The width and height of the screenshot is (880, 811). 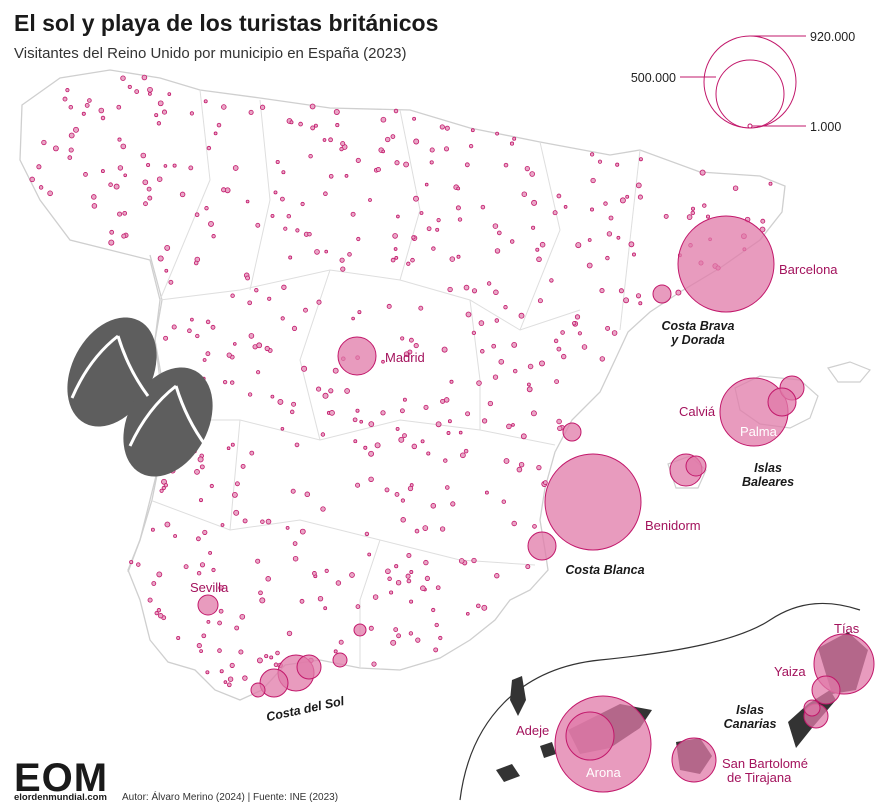 I want to click on footer-site: elordenmundial.com, so click(x=60, y=797).